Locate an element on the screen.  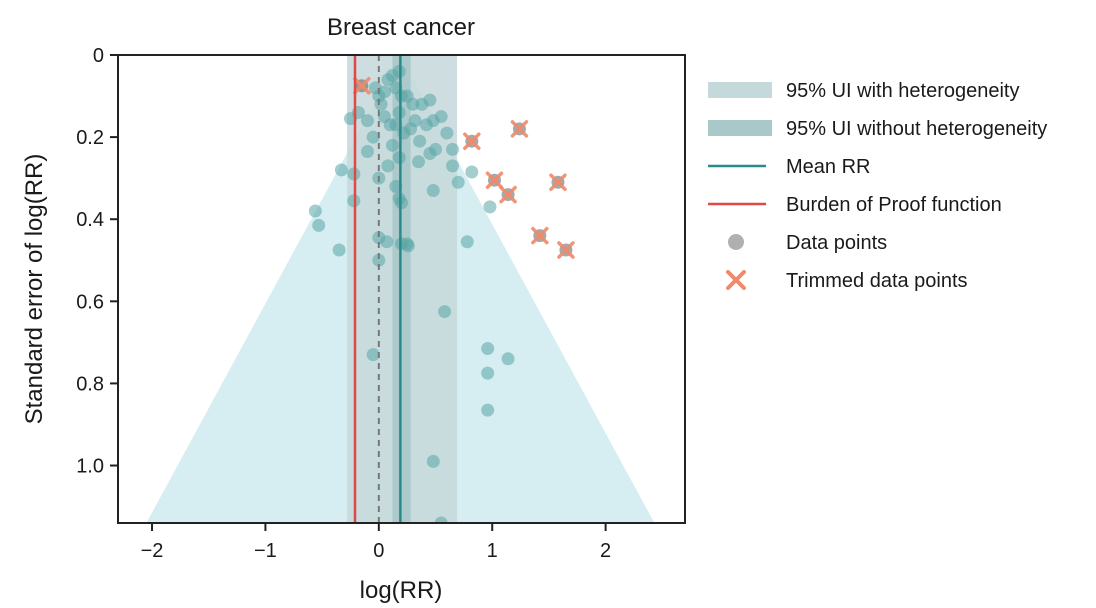
legend-item: 95% UI without heterogeneity is located at coordinates (877, 129).